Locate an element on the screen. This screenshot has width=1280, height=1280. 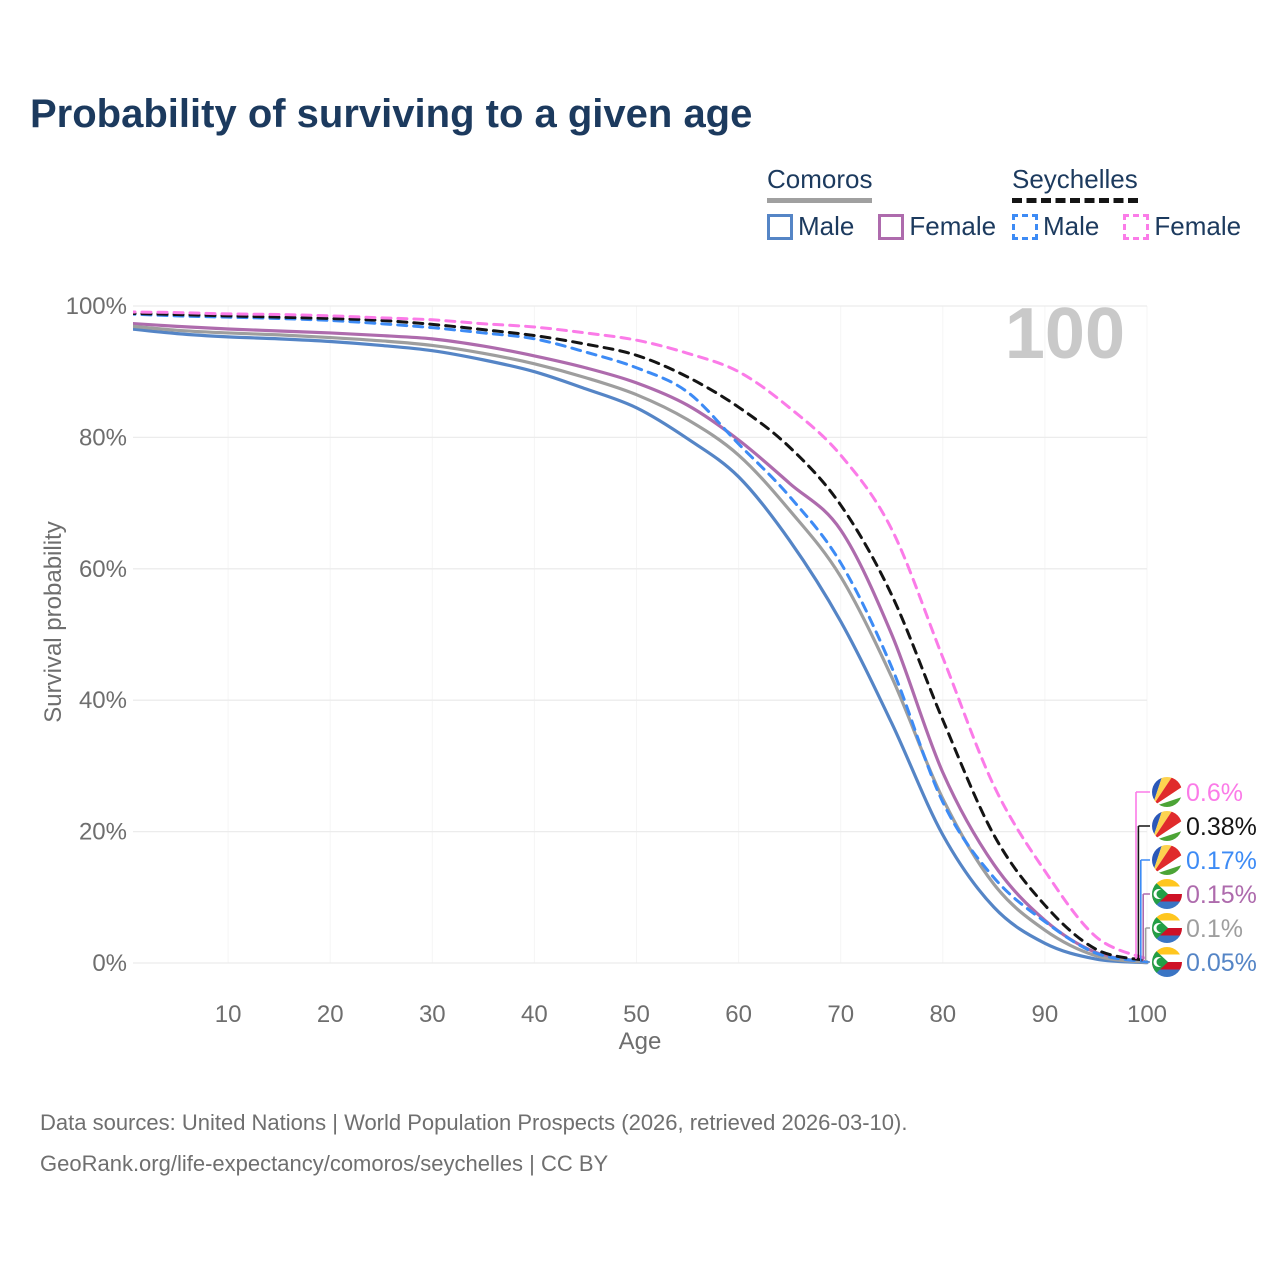
legend-item-seychelles-male: Male is located at coordinates (1055, 226).